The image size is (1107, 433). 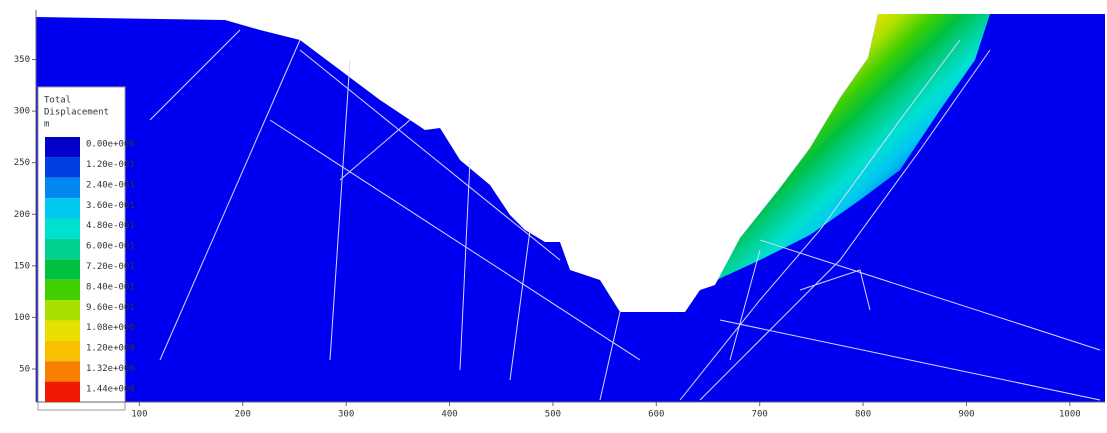 I want to click on x-tick-label: 700, so click(x=760, y=415).